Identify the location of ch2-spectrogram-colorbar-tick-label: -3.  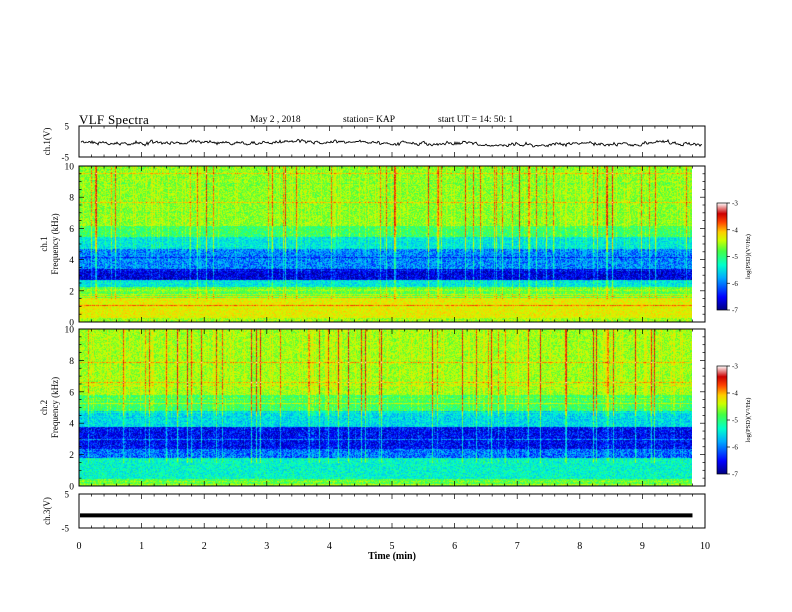
(735, 367).